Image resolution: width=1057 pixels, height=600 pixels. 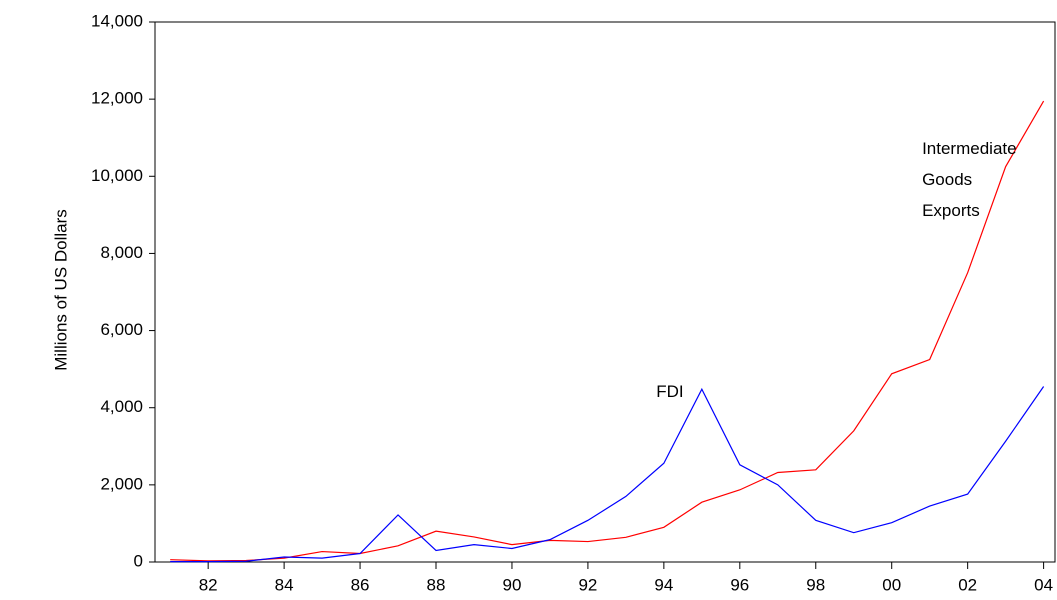 I want to click on annotation: Exports, so click(x=951, y=210).